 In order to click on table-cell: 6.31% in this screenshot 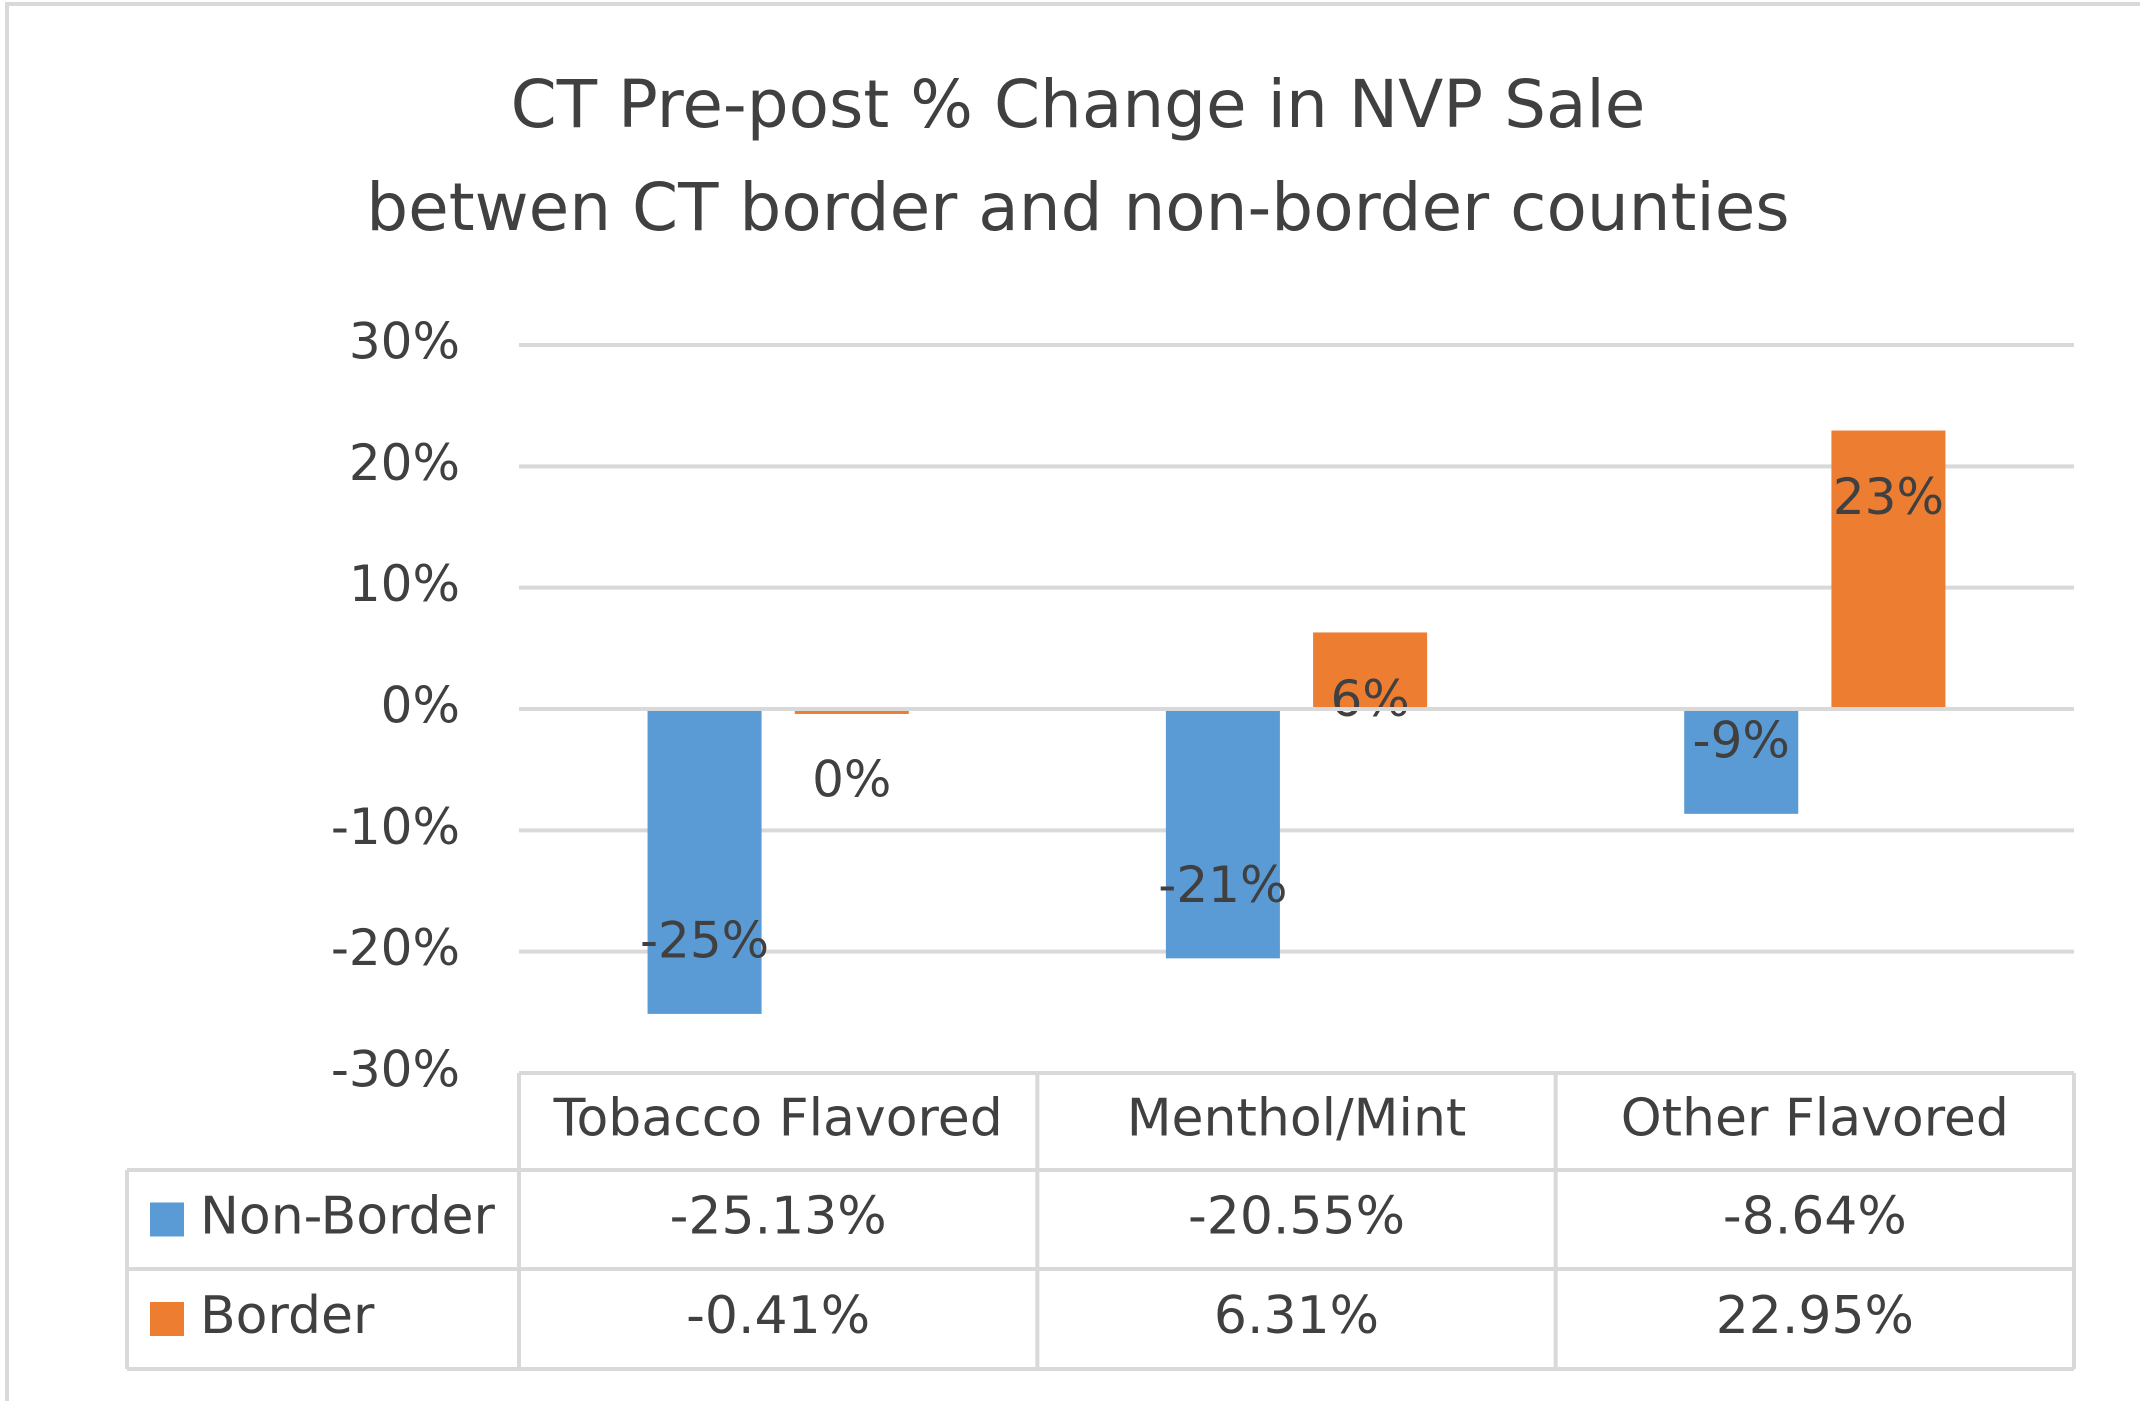, I will do `click(1296, 1316)`.